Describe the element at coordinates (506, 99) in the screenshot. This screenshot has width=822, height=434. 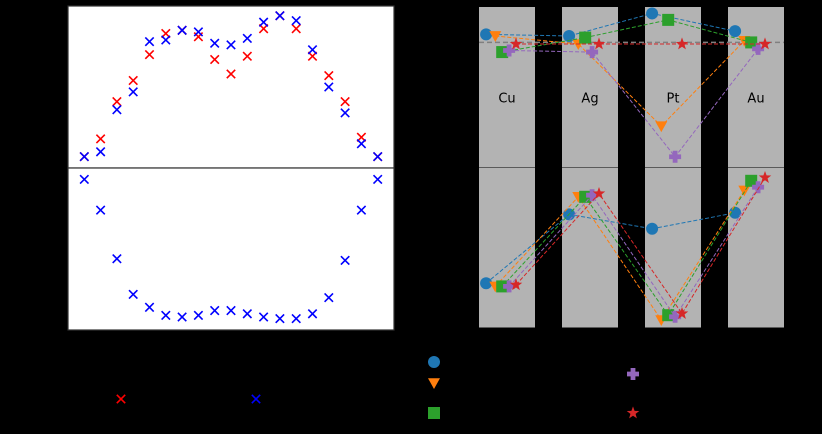
I see `band-label-cu: Cu` at that location.